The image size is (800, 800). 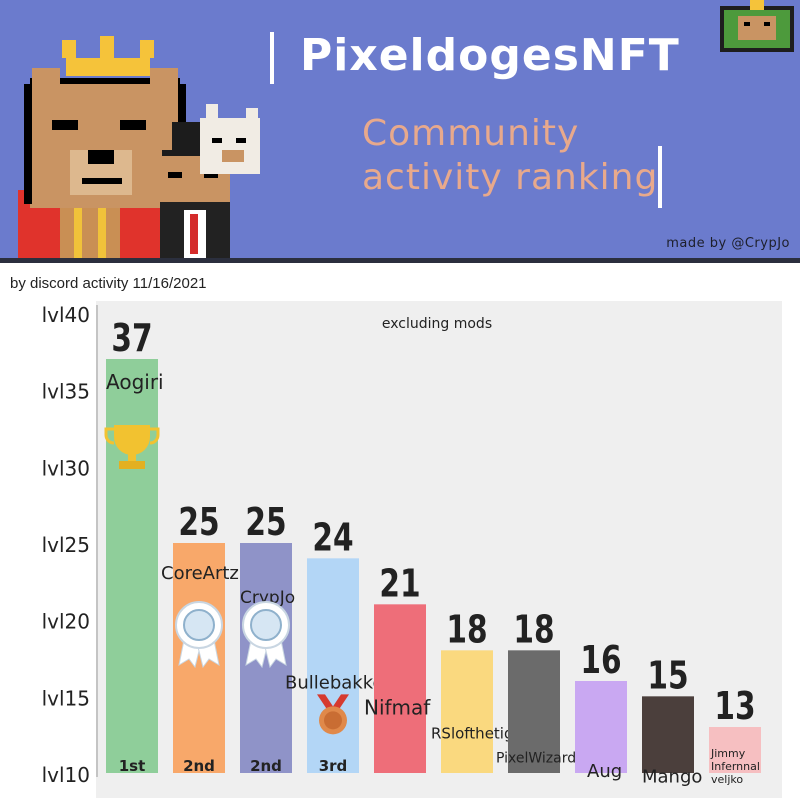 What do you see at coordinates (437, 324) in the screenshot?
I see `chart-annotation: excluding mods` at bounding box center [437, 324].